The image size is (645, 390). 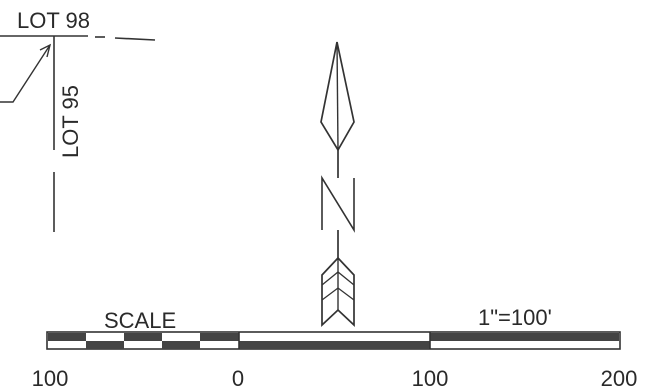 I want to click on scale-title: SCALE, so click(x=140, y=320).